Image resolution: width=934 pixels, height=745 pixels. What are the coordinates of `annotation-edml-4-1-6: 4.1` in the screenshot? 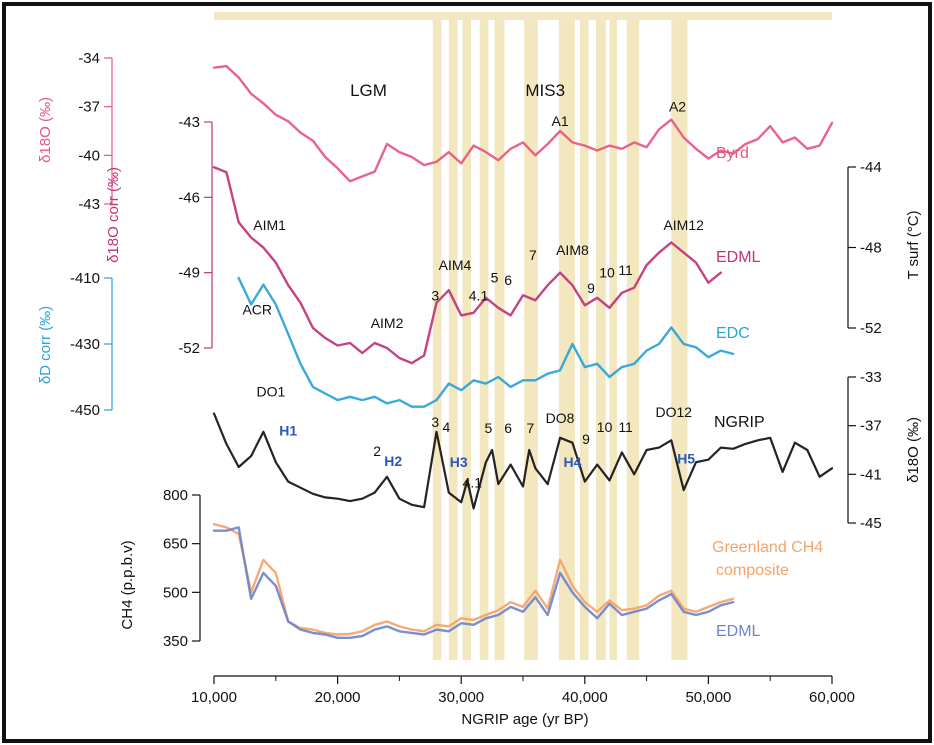 It's located at (479, 295).